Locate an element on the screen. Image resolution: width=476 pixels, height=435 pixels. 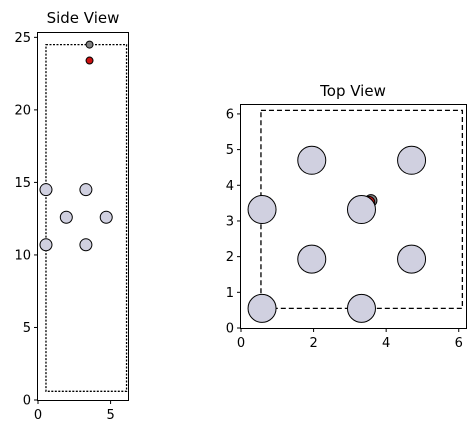
top-view-ytick-label: 6 is located at coordinates (230, 114).